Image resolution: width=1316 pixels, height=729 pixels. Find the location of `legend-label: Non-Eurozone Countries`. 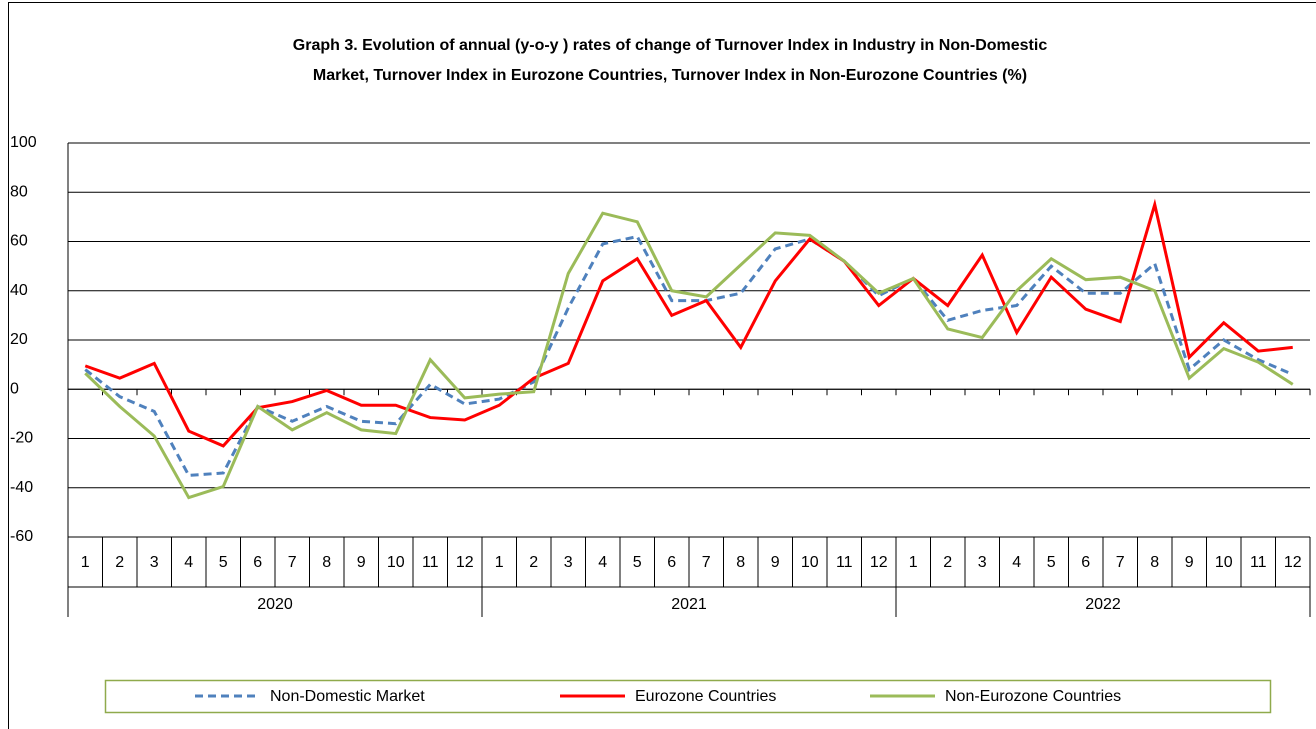

legend-label: Non-Eurozone Countries is located at coordinates (1033, 696).